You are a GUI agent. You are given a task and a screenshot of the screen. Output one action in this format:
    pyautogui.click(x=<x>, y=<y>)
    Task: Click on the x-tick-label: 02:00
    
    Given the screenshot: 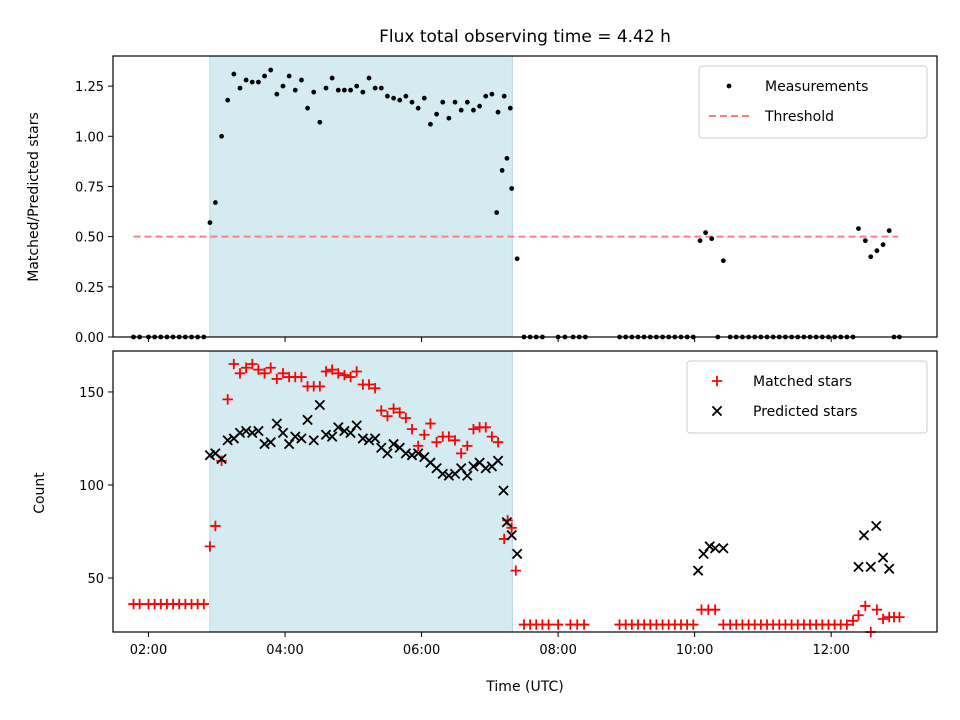 What is the action you would take?
    pyautogui.click(x=148, y=650)
    